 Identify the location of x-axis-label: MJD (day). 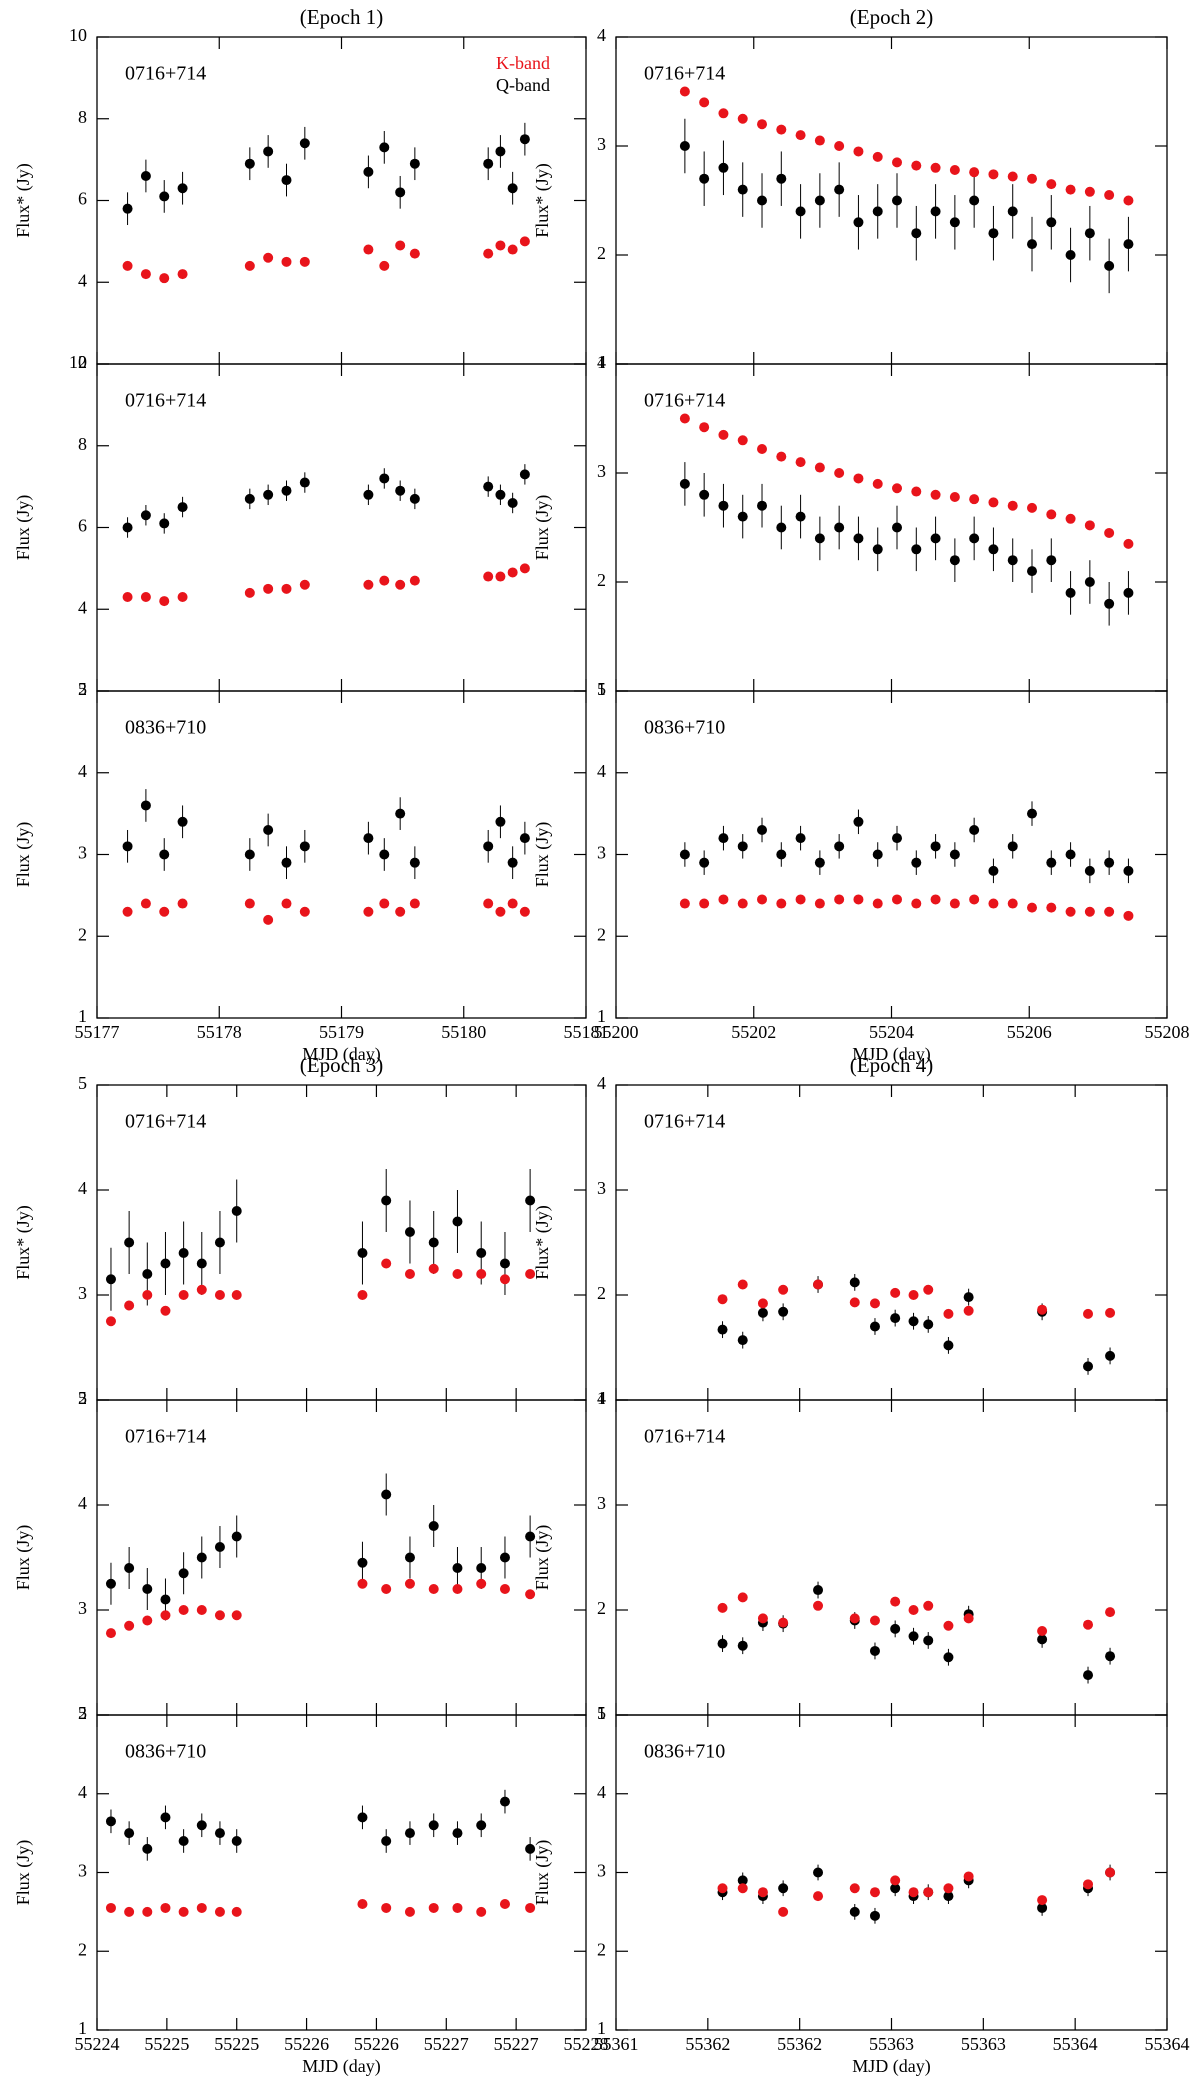
(341, 1054).